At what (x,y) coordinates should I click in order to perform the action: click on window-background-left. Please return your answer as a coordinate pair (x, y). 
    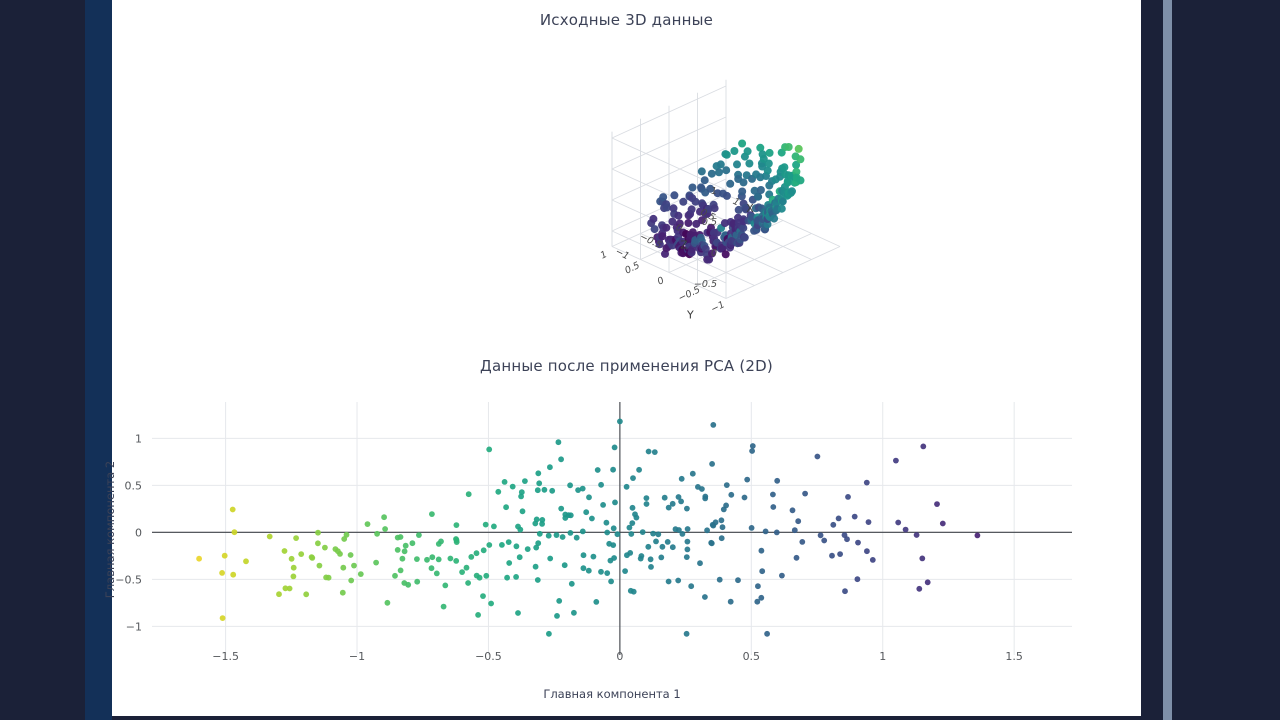
    Looking at the image, I should click on (42, 360).